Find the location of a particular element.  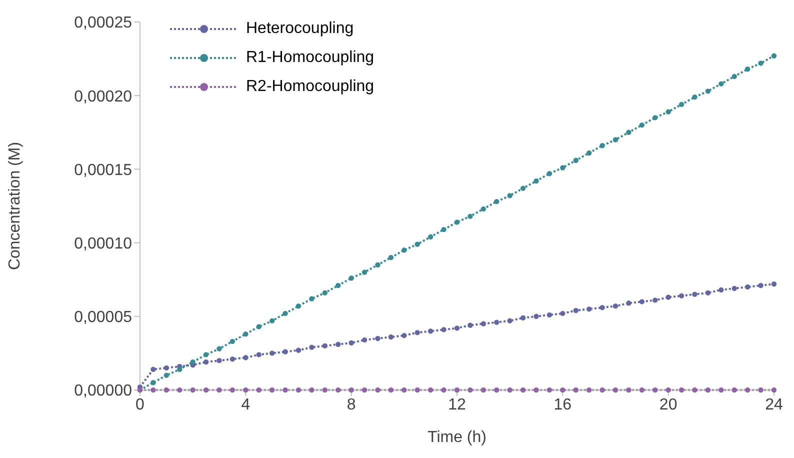

y-tick-label: 0,00015 is located at coordinates (103, 170).